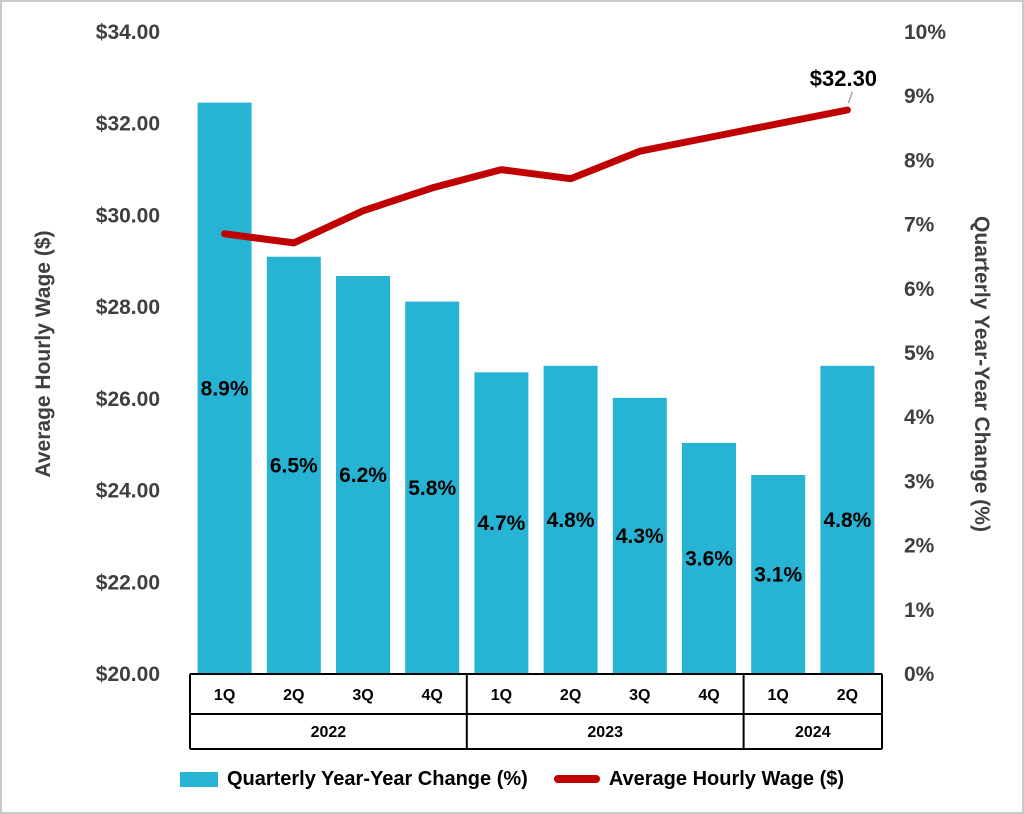 The image size is (1024, 814). What do you see at coordinates (919, 417) in the screenshot?
I see `right-axis-tick-label: 4%` at bounding box center [919, 417].